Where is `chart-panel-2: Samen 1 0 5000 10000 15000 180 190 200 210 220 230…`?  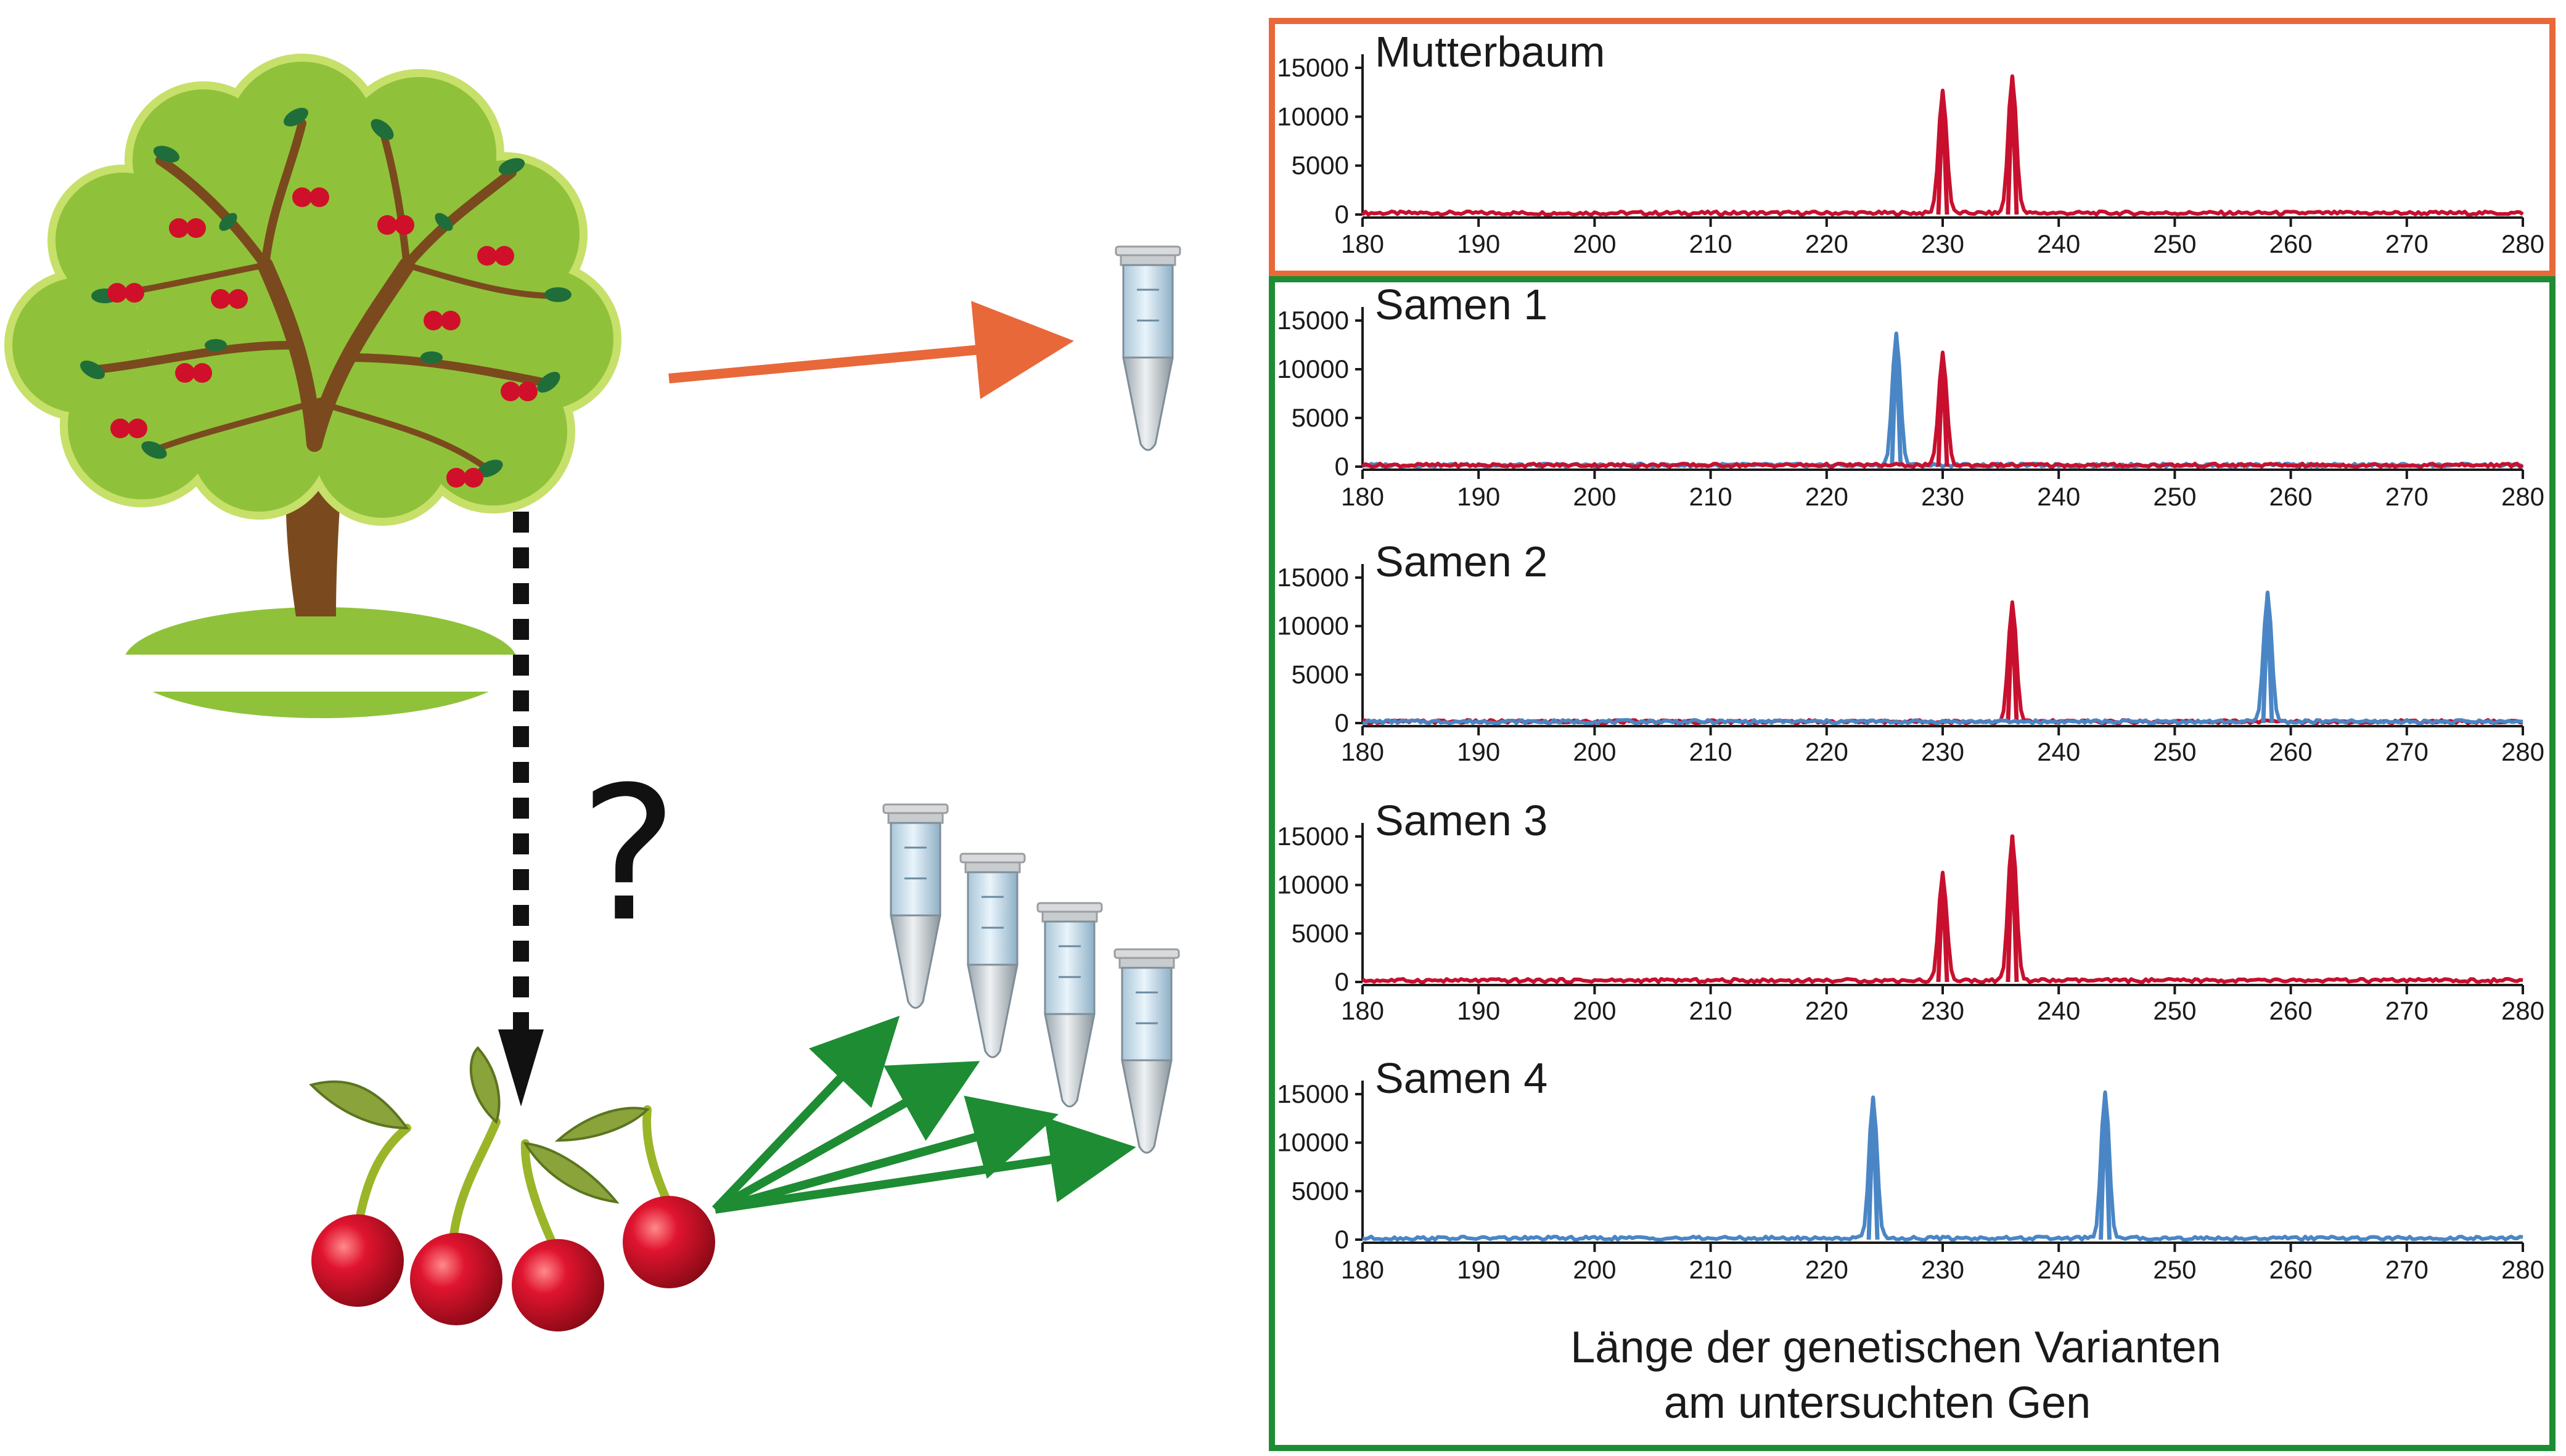
chart-panel-2: Samen 1 0 5000 10000 15000 180 190 200 210 220 230… is located at coordinates (1910, 395).